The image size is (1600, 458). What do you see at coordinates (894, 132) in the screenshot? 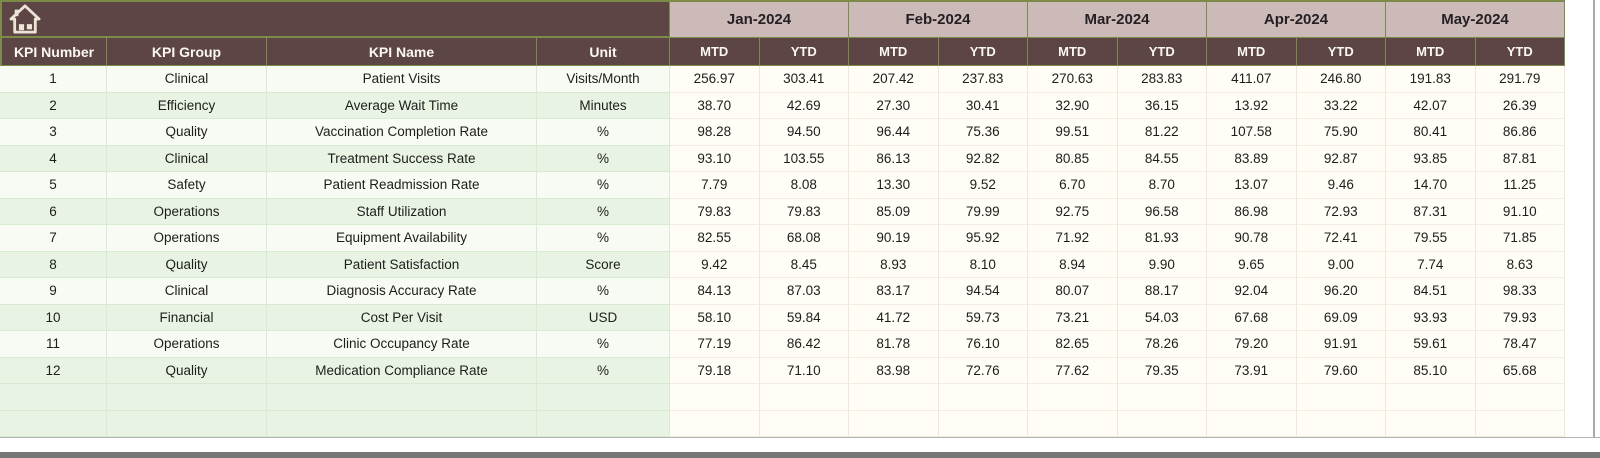
I see `cell-value: 96.44` at bounding box center [894, 132].